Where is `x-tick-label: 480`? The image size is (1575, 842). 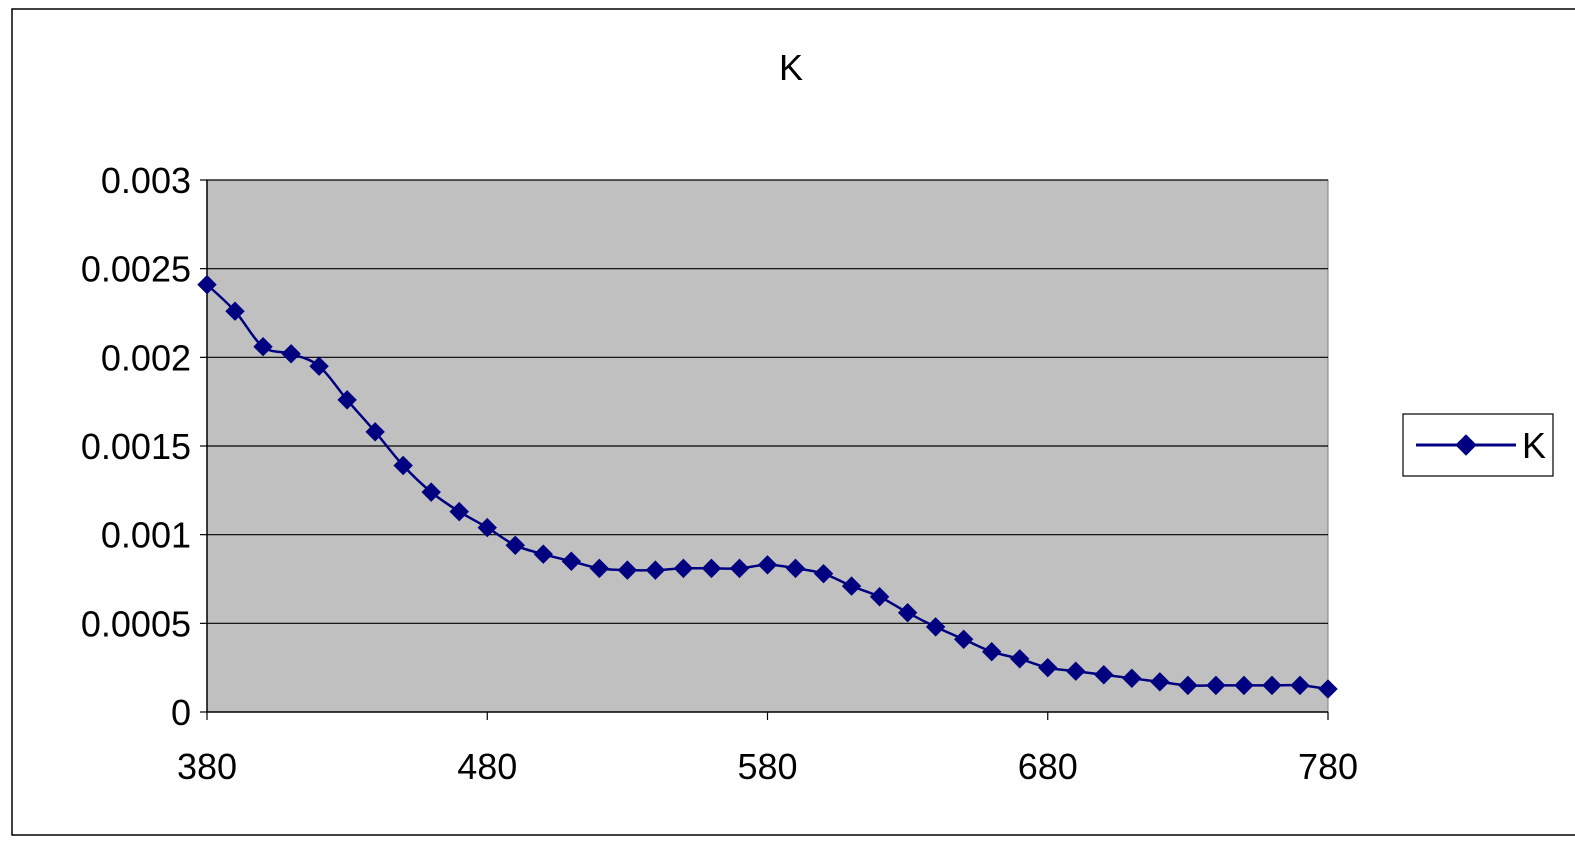 x-tick-label: 480 is located at coordinates (487, 766).